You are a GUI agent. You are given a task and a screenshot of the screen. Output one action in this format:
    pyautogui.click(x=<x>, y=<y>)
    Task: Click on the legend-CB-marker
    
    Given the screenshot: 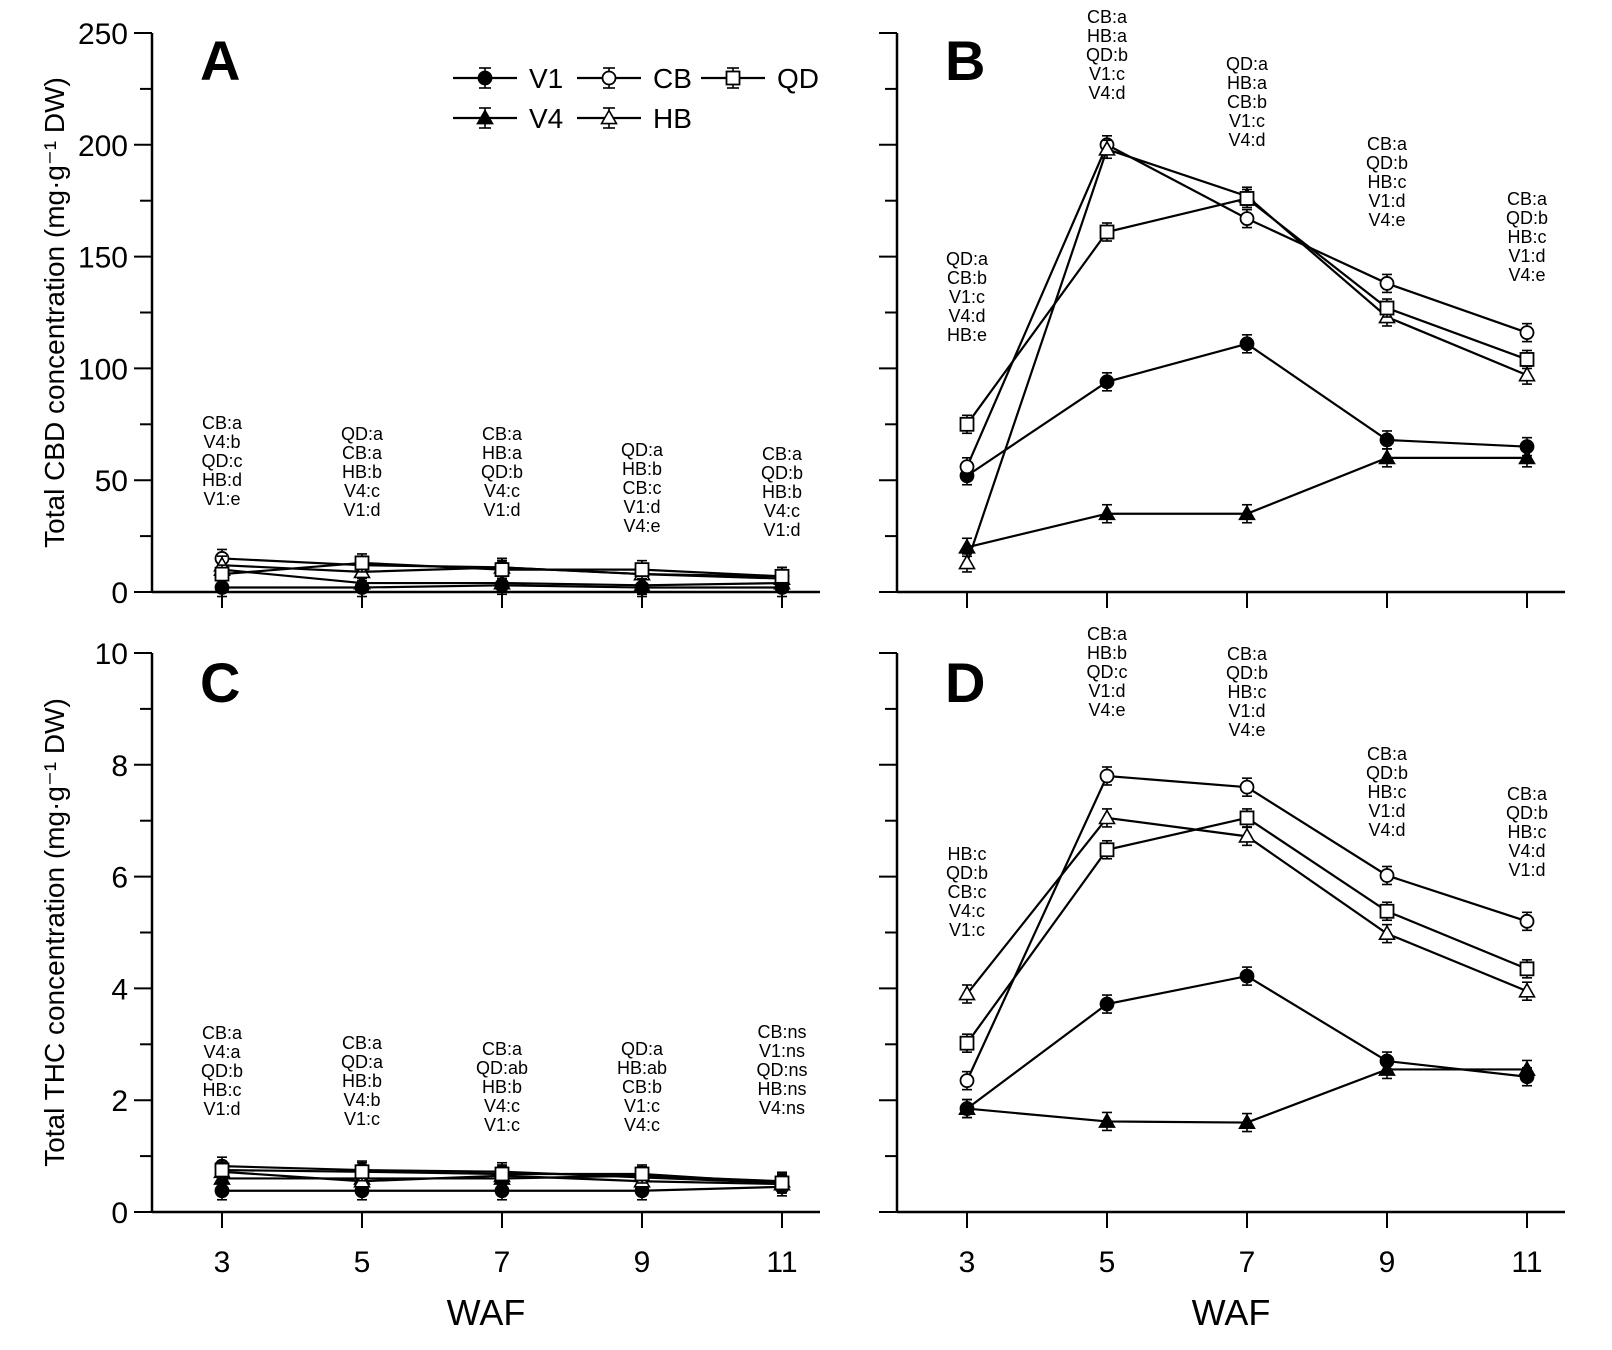 What is the action you would take?
    pyautogui.click(x=609, y=78)
    